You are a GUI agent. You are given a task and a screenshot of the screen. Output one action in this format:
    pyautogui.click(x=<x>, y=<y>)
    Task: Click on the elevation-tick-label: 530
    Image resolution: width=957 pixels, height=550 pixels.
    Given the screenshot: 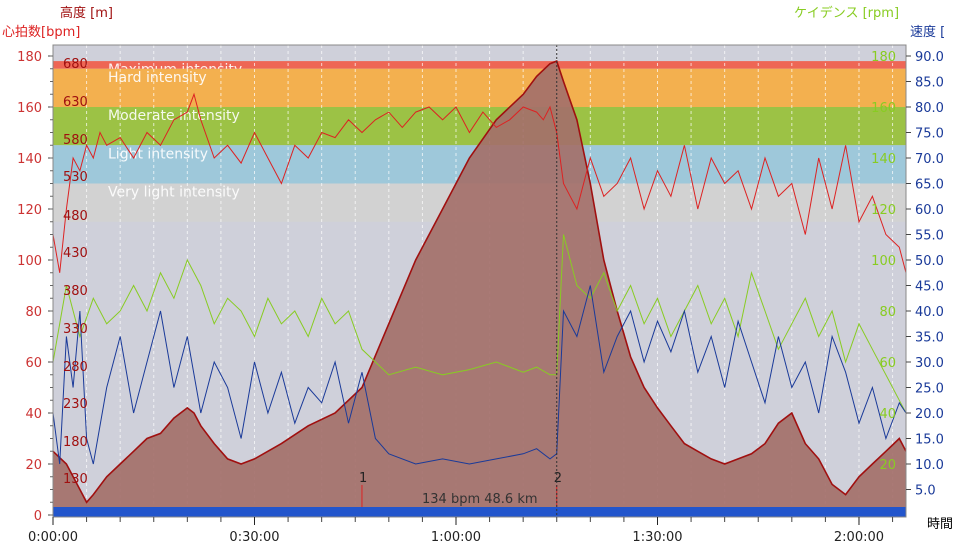 What is the action you would take?
    pyautogui.click(x=75, y=177)
    